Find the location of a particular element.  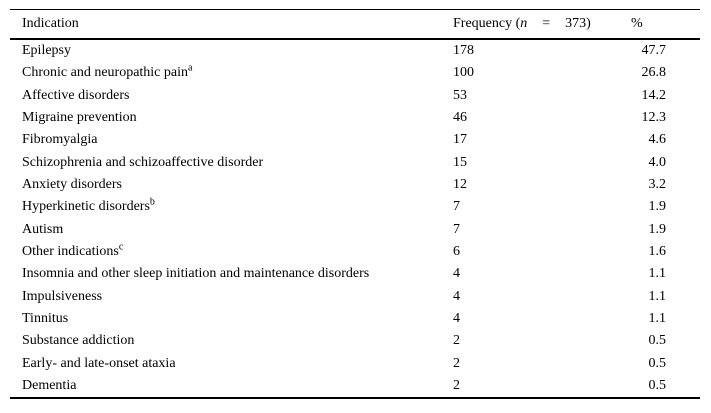

table-row: Anxiety disorders 12 3.2 is located at coordinates (355, 185).